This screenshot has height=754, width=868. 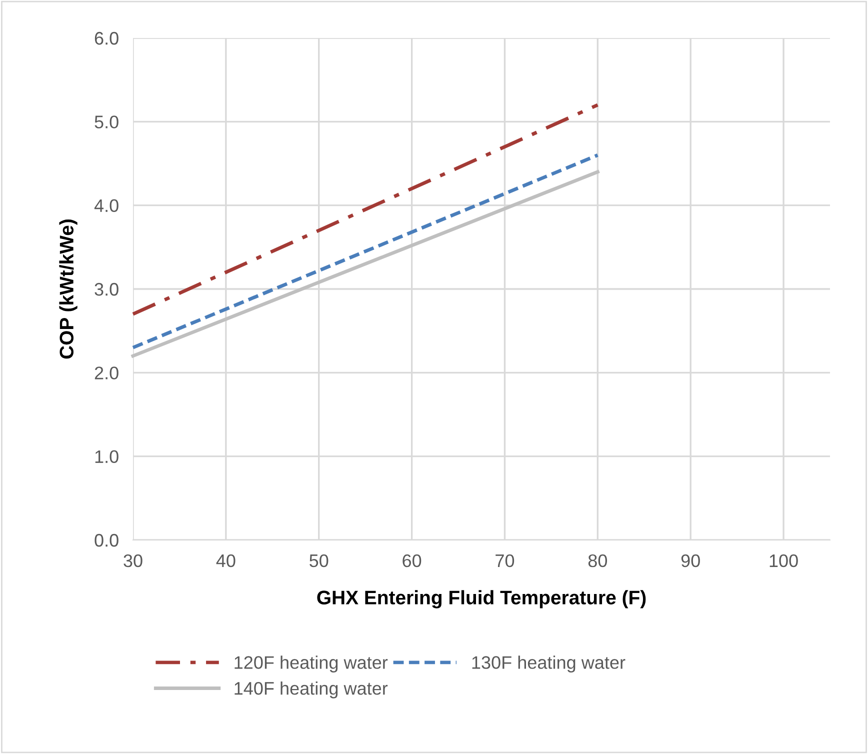 What do you see at coordinates (690, 561) in the screenshot?
I see `x-tick-label: 90` at bounding box center [690, 561].